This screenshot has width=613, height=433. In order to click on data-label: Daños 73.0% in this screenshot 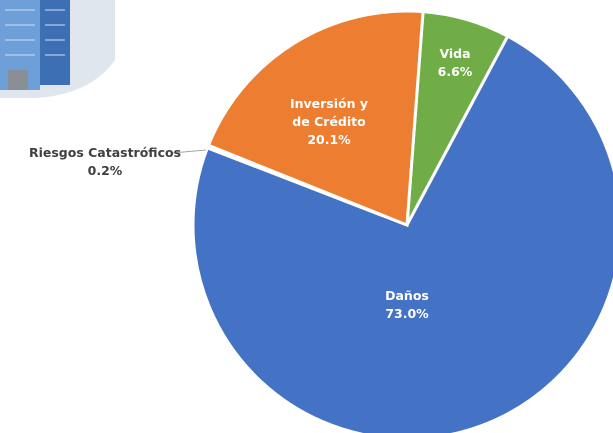, I will do `click(407, 305)`.